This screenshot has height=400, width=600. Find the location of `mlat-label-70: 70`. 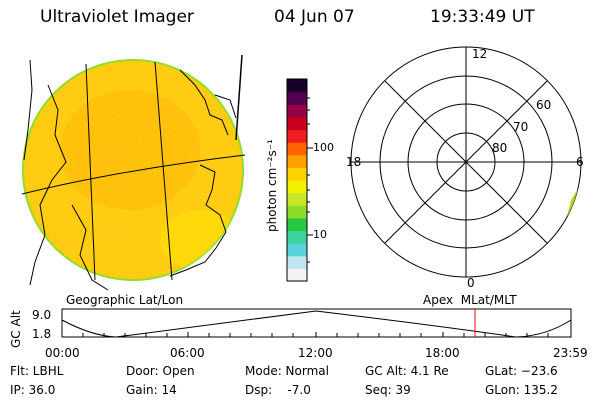

mlat-label-70: 70 is located at coordinates (521, 127).